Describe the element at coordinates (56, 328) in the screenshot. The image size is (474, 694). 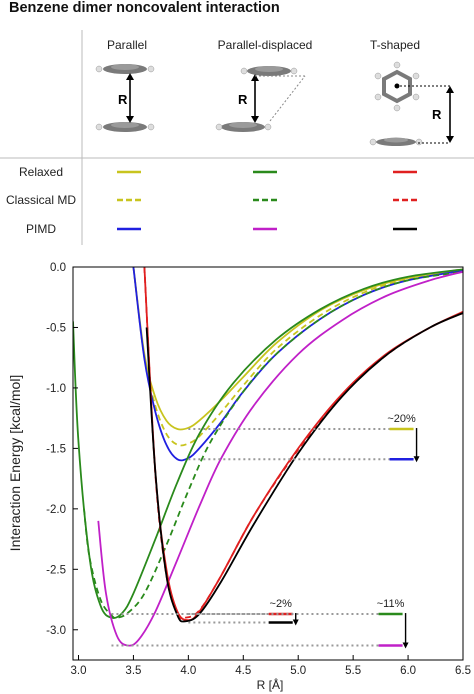
I see `y-tick-label: -0.5` at that location.